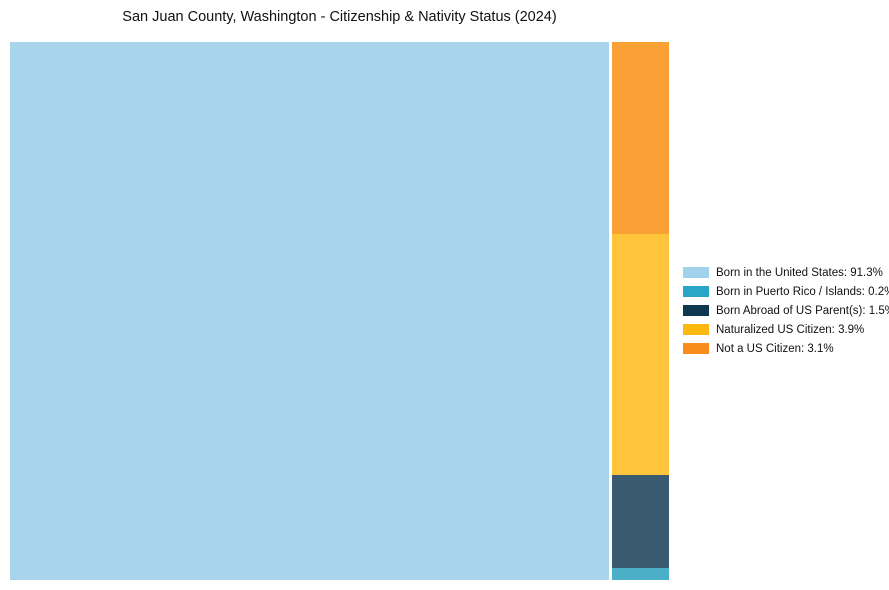 This screenshot has width=889, height=590. I want to click on legend-item-not-a-us-citizen: Not a US Citizen: 3.1%, so click(786, 348).